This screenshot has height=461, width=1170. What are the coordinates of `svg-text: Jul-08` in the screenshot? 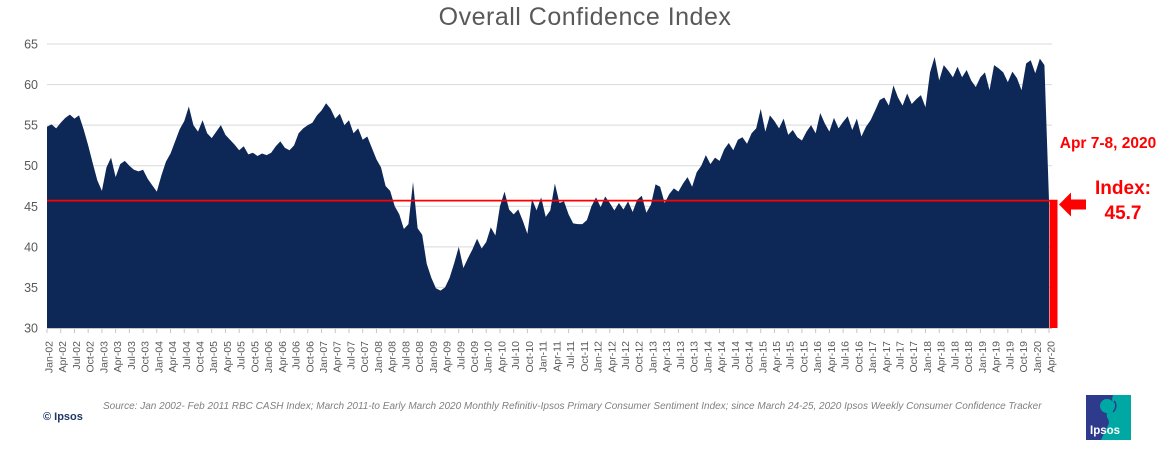 It's located at (406, 355).